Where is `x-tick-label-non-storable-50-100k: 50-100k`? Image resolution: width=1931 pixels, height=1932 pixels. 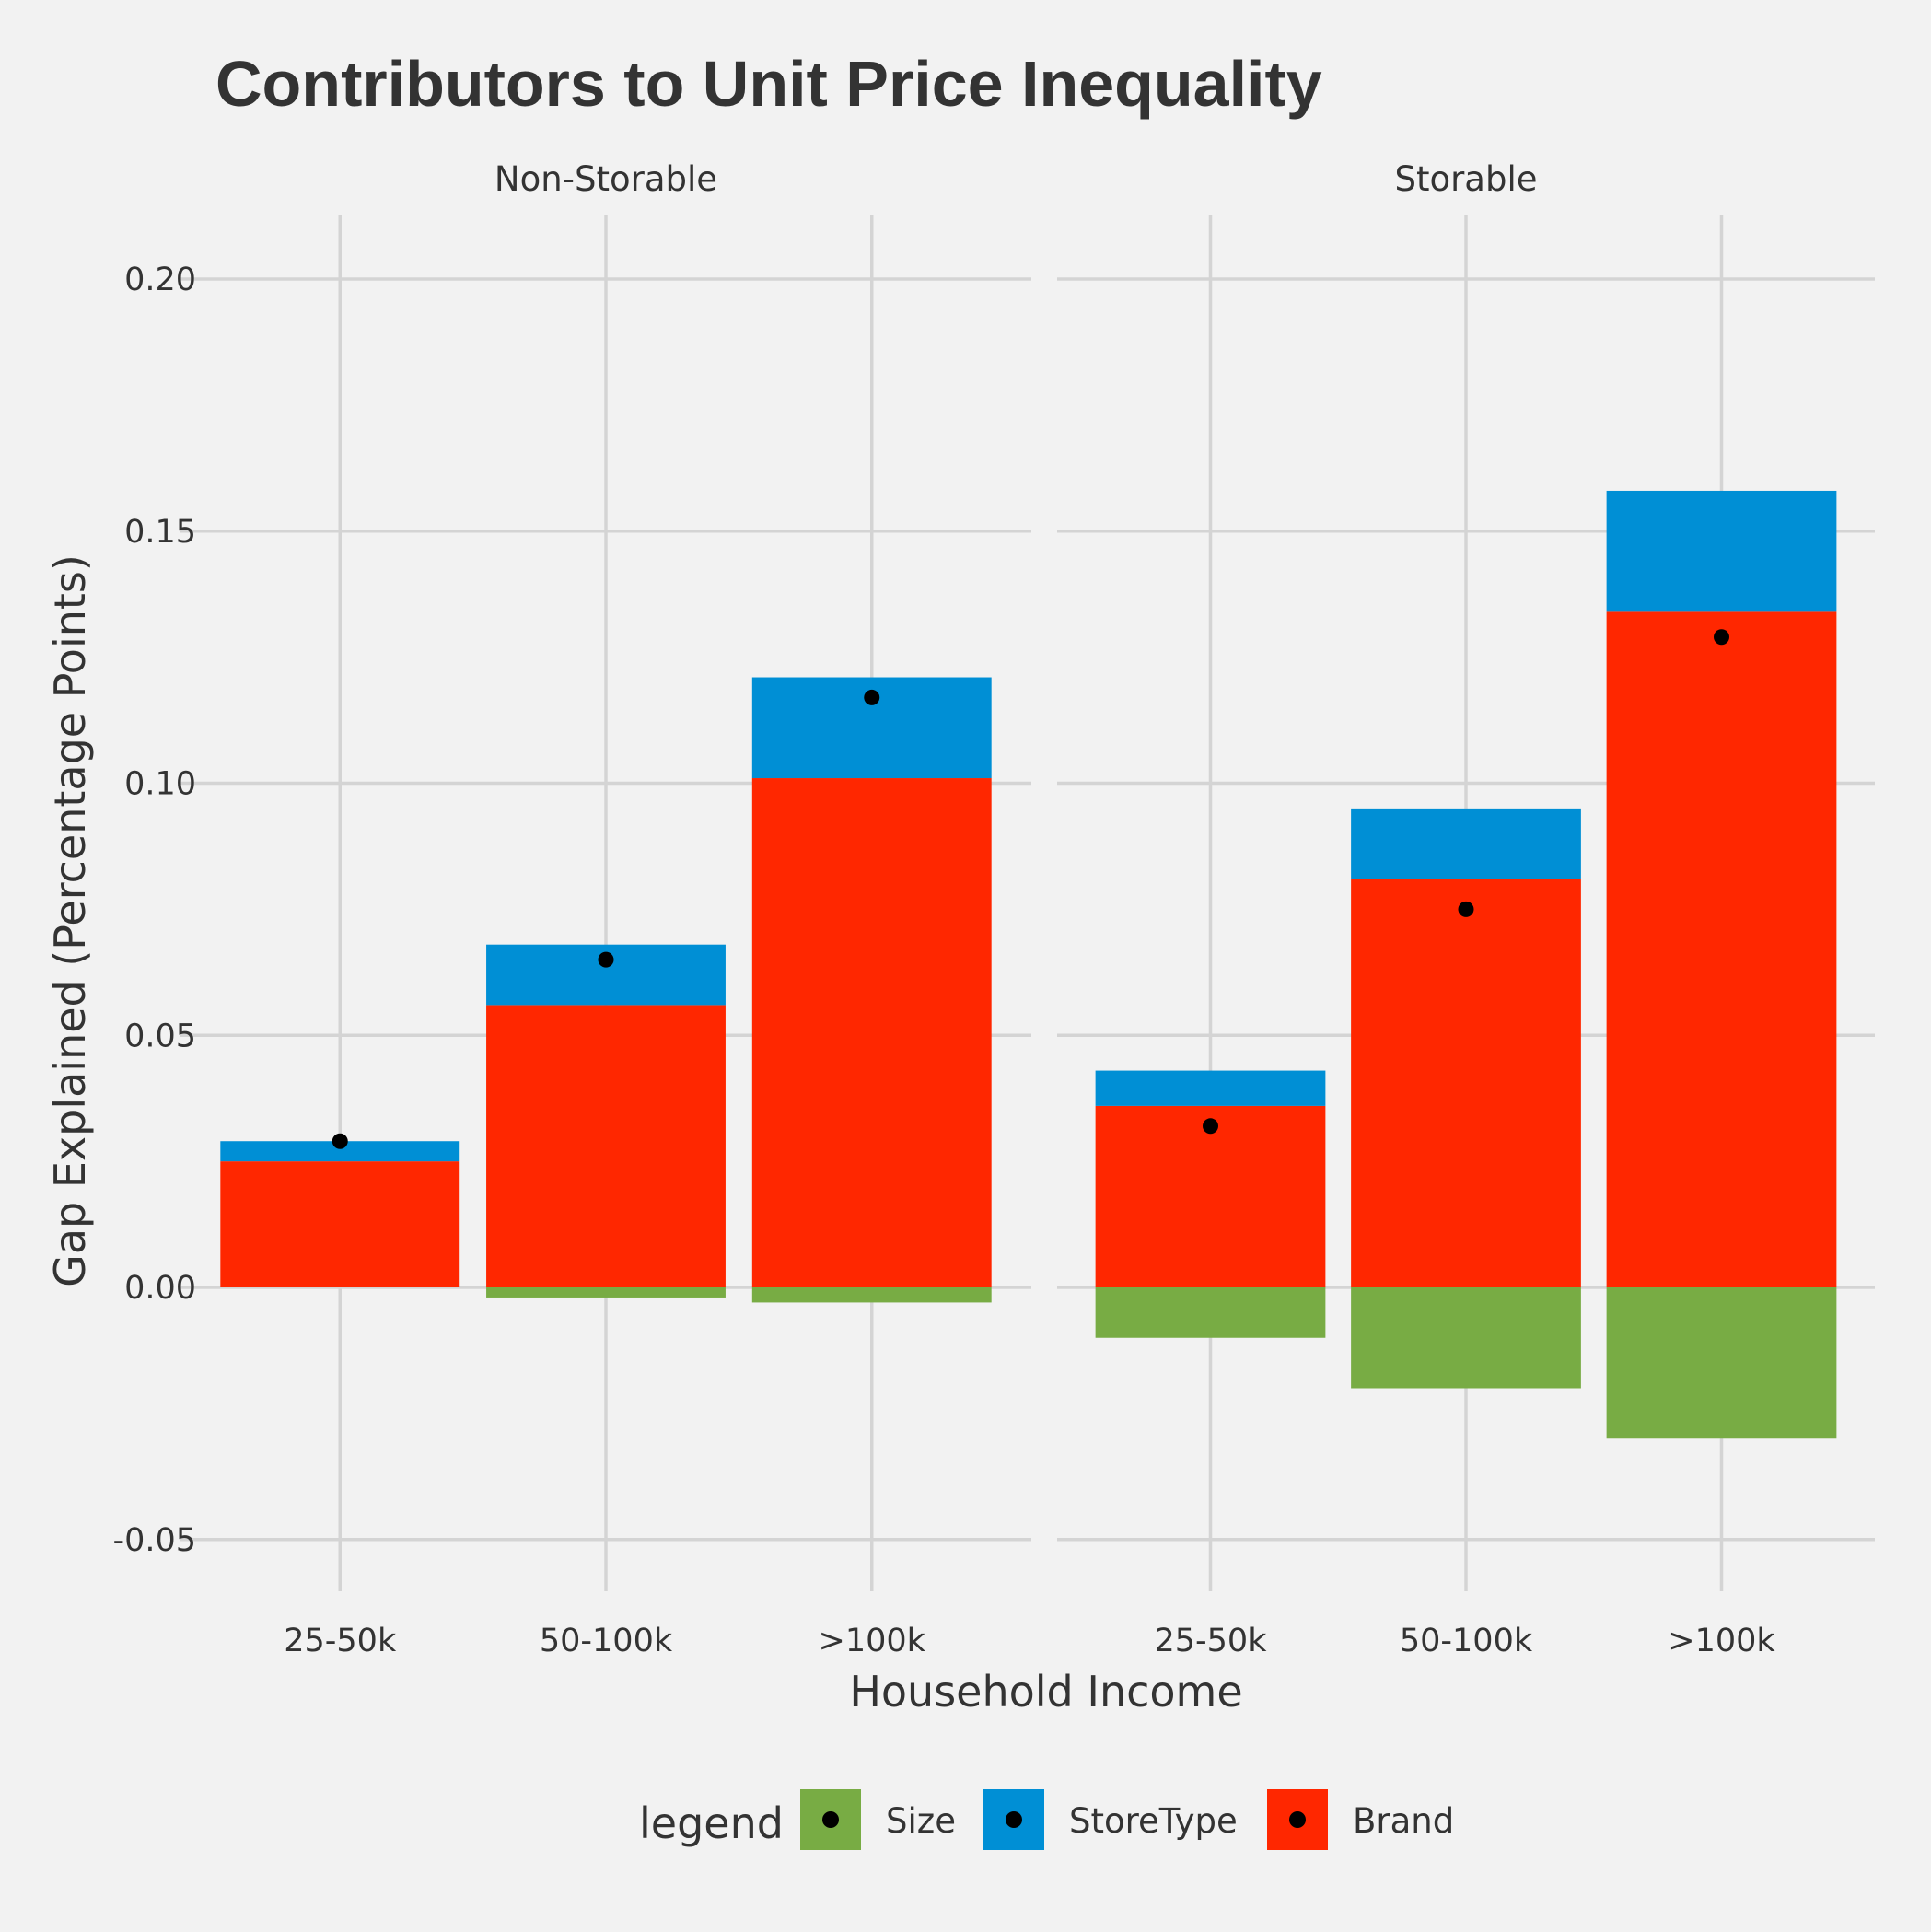
x-tick-label-non-storable-50-100k: 50-100k is located at coordinates (606, 1641).